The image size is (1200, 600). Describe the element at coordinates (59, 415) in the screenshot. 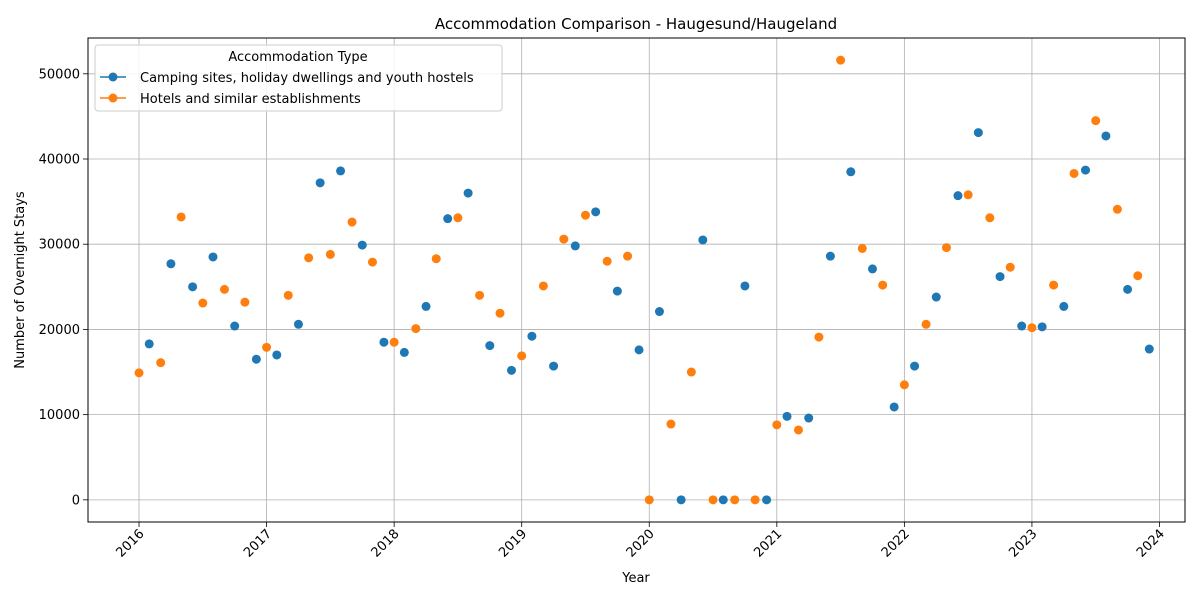

I see `y-tick-label: 10000` at that location.